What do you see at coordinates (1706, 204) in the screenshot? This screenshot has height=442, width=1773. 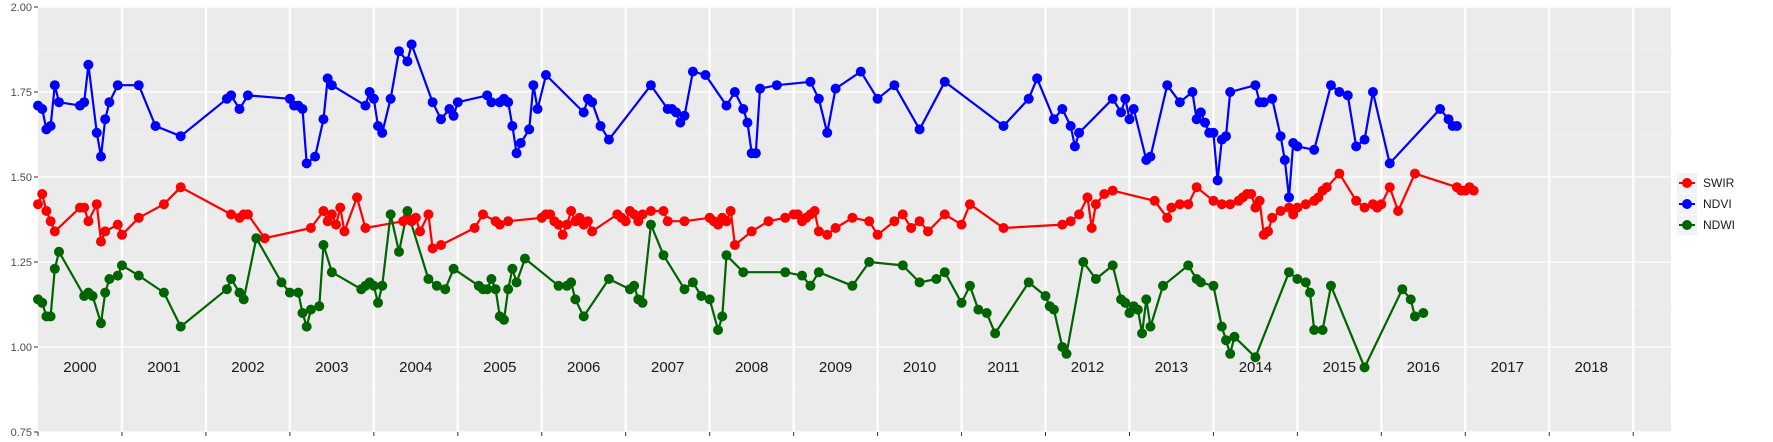 I see `legend: SWIR NDVI NDWI` at bounding box center [1706, 204].